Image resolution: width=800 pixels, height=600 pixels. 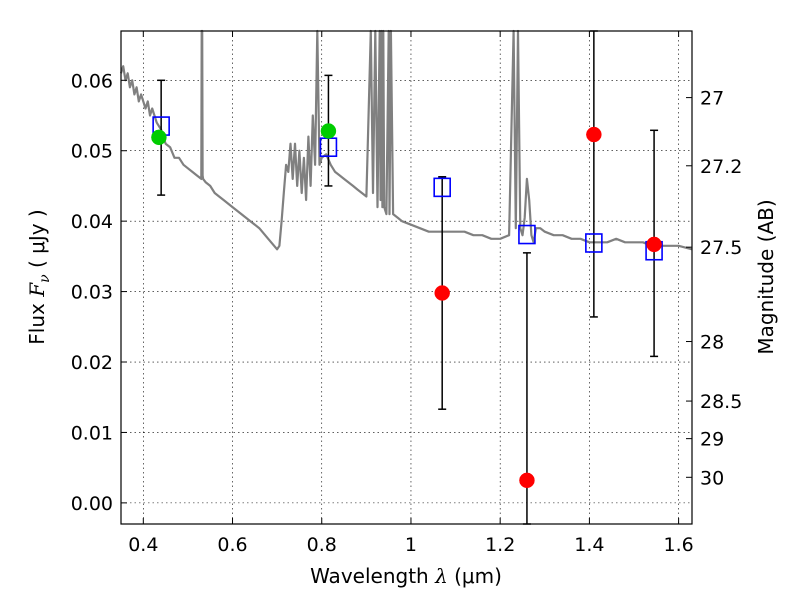 I want to click on y2-tick-label: 27.5, so click(x=721, y=248).